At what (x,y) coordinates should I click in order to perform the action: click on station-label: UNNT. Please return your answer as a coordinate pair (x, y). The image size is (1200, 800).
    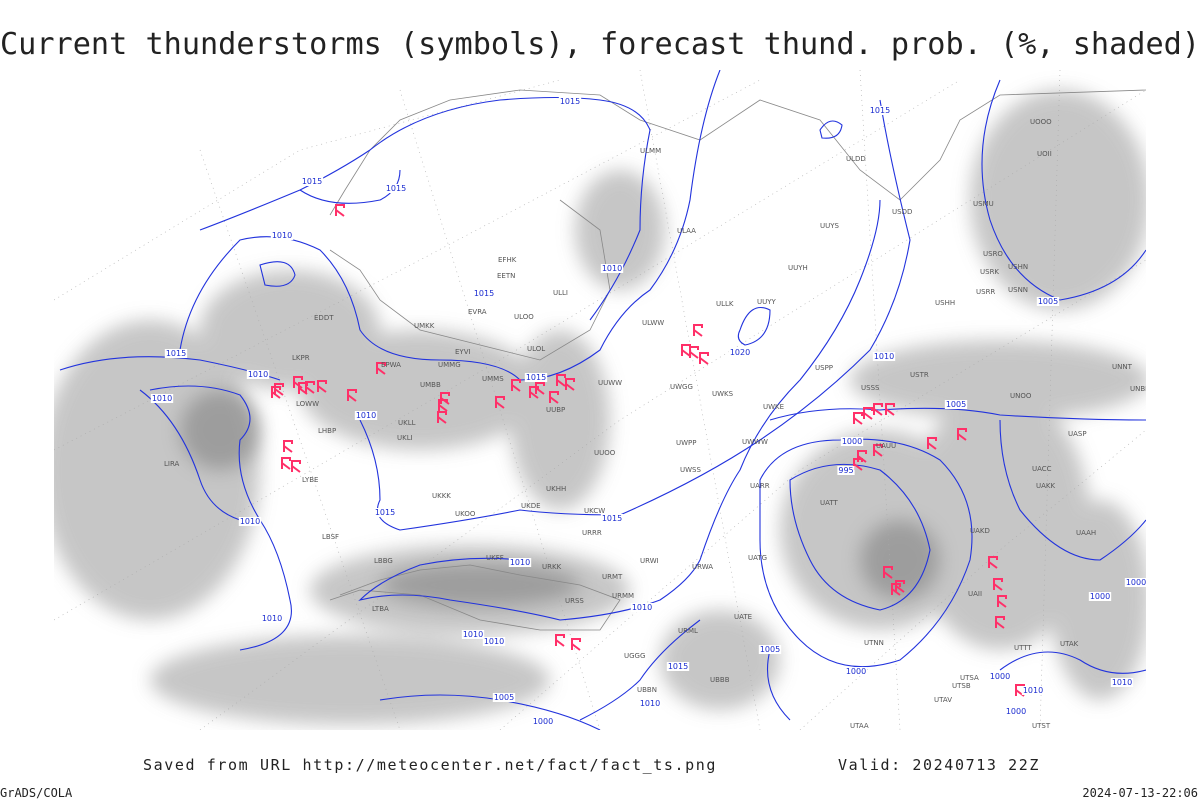
    Looking at the image, I should click on (1122, 367).